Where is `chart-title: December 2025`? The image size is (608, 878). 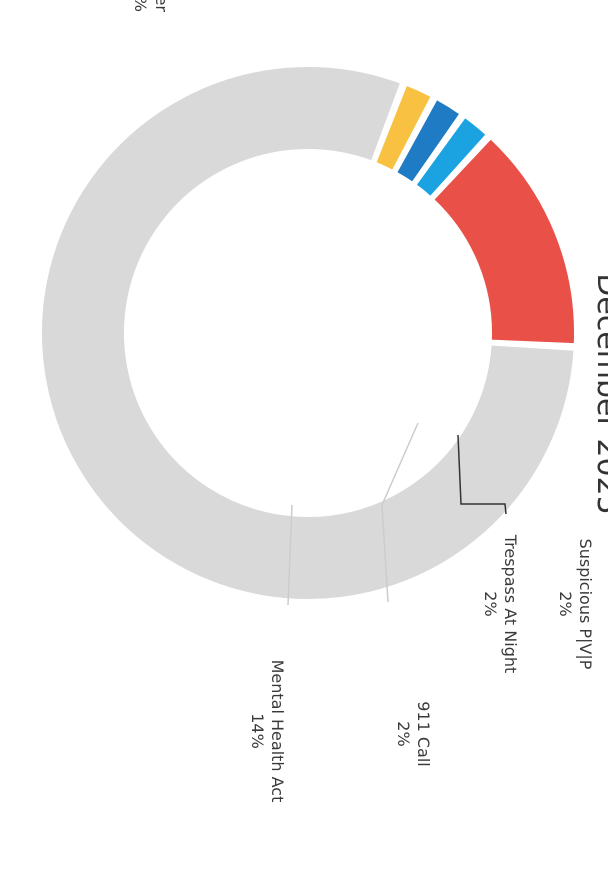
chart-title: December 2025 is located at coordinates (599, 393).